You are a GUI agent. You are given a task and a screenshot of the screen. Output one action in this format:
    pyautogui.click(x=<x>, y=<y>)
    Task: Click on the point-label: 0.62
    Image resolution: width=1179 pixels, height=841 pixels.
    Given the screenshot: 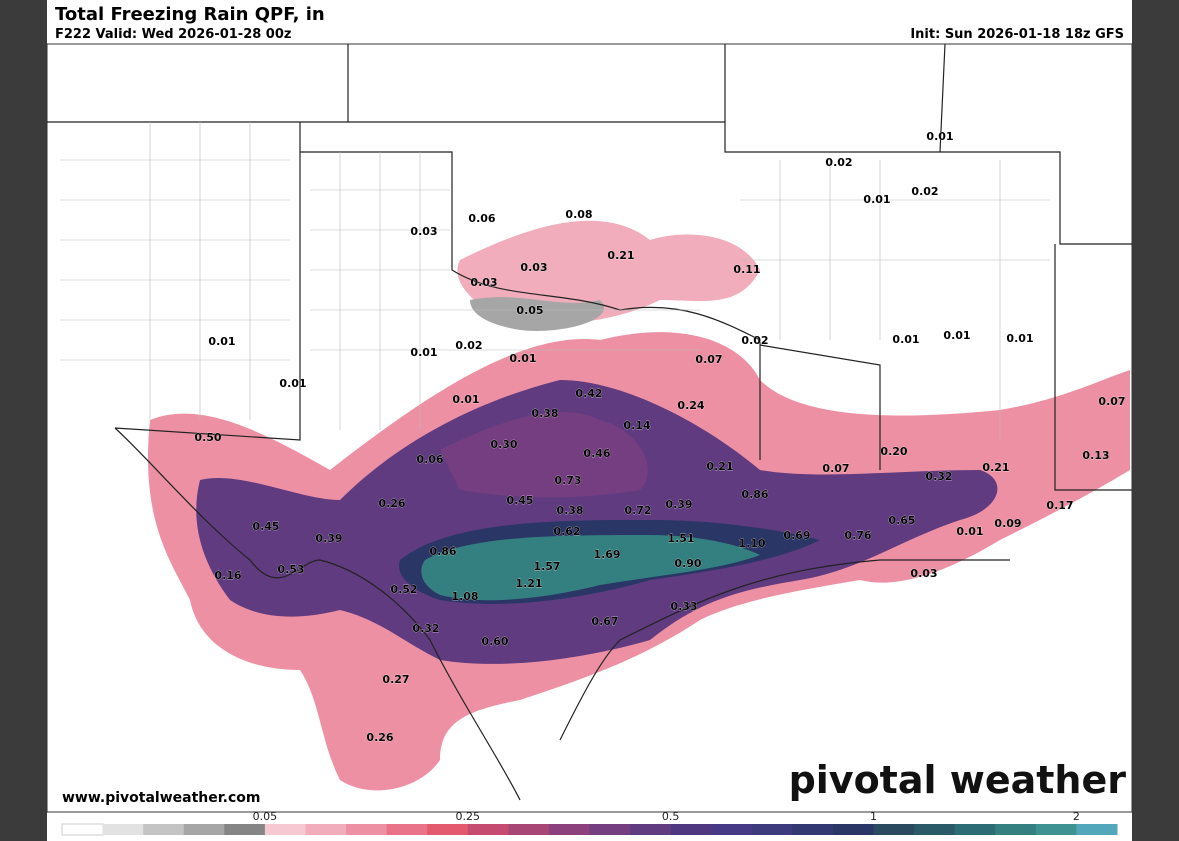 What is the action you would take?
    pyautogui.click(x=566, y=531)
    